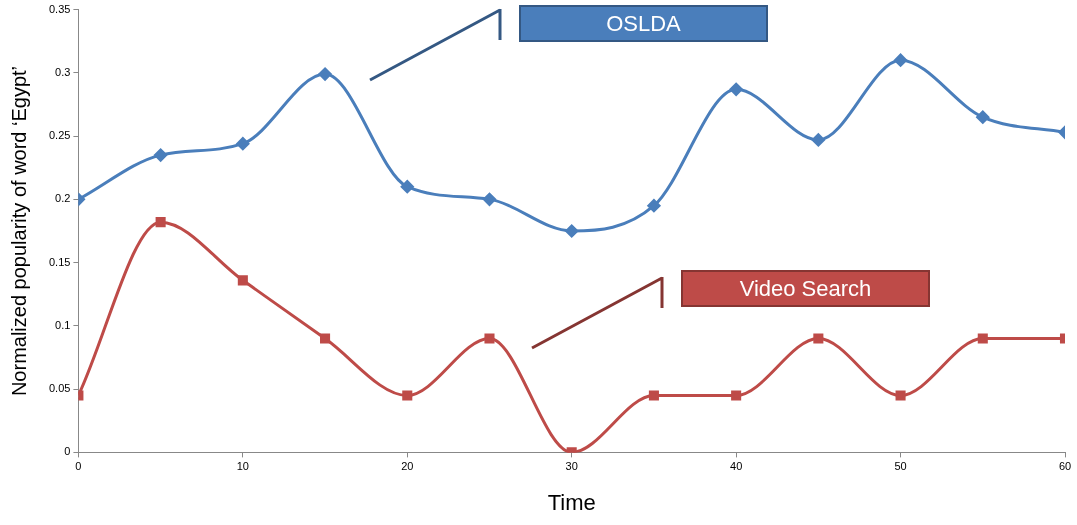 This screenshot has height=525, width=1077. Describe the element at coordinates (59, 8) in the screenshot. I see `y-tick-label: 0.35` at that location.